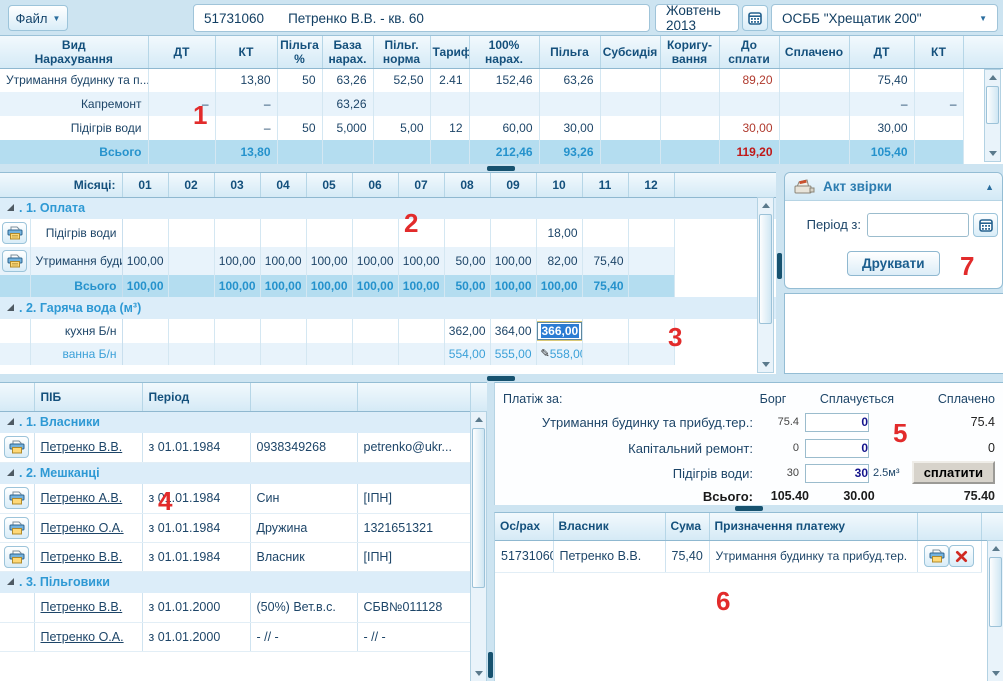 This screenshot has height=681, width=1003. What do you see at coordinates (961, 556) in the screenshot?
I see `delete-payment-button` at bounding box center [961, 556].